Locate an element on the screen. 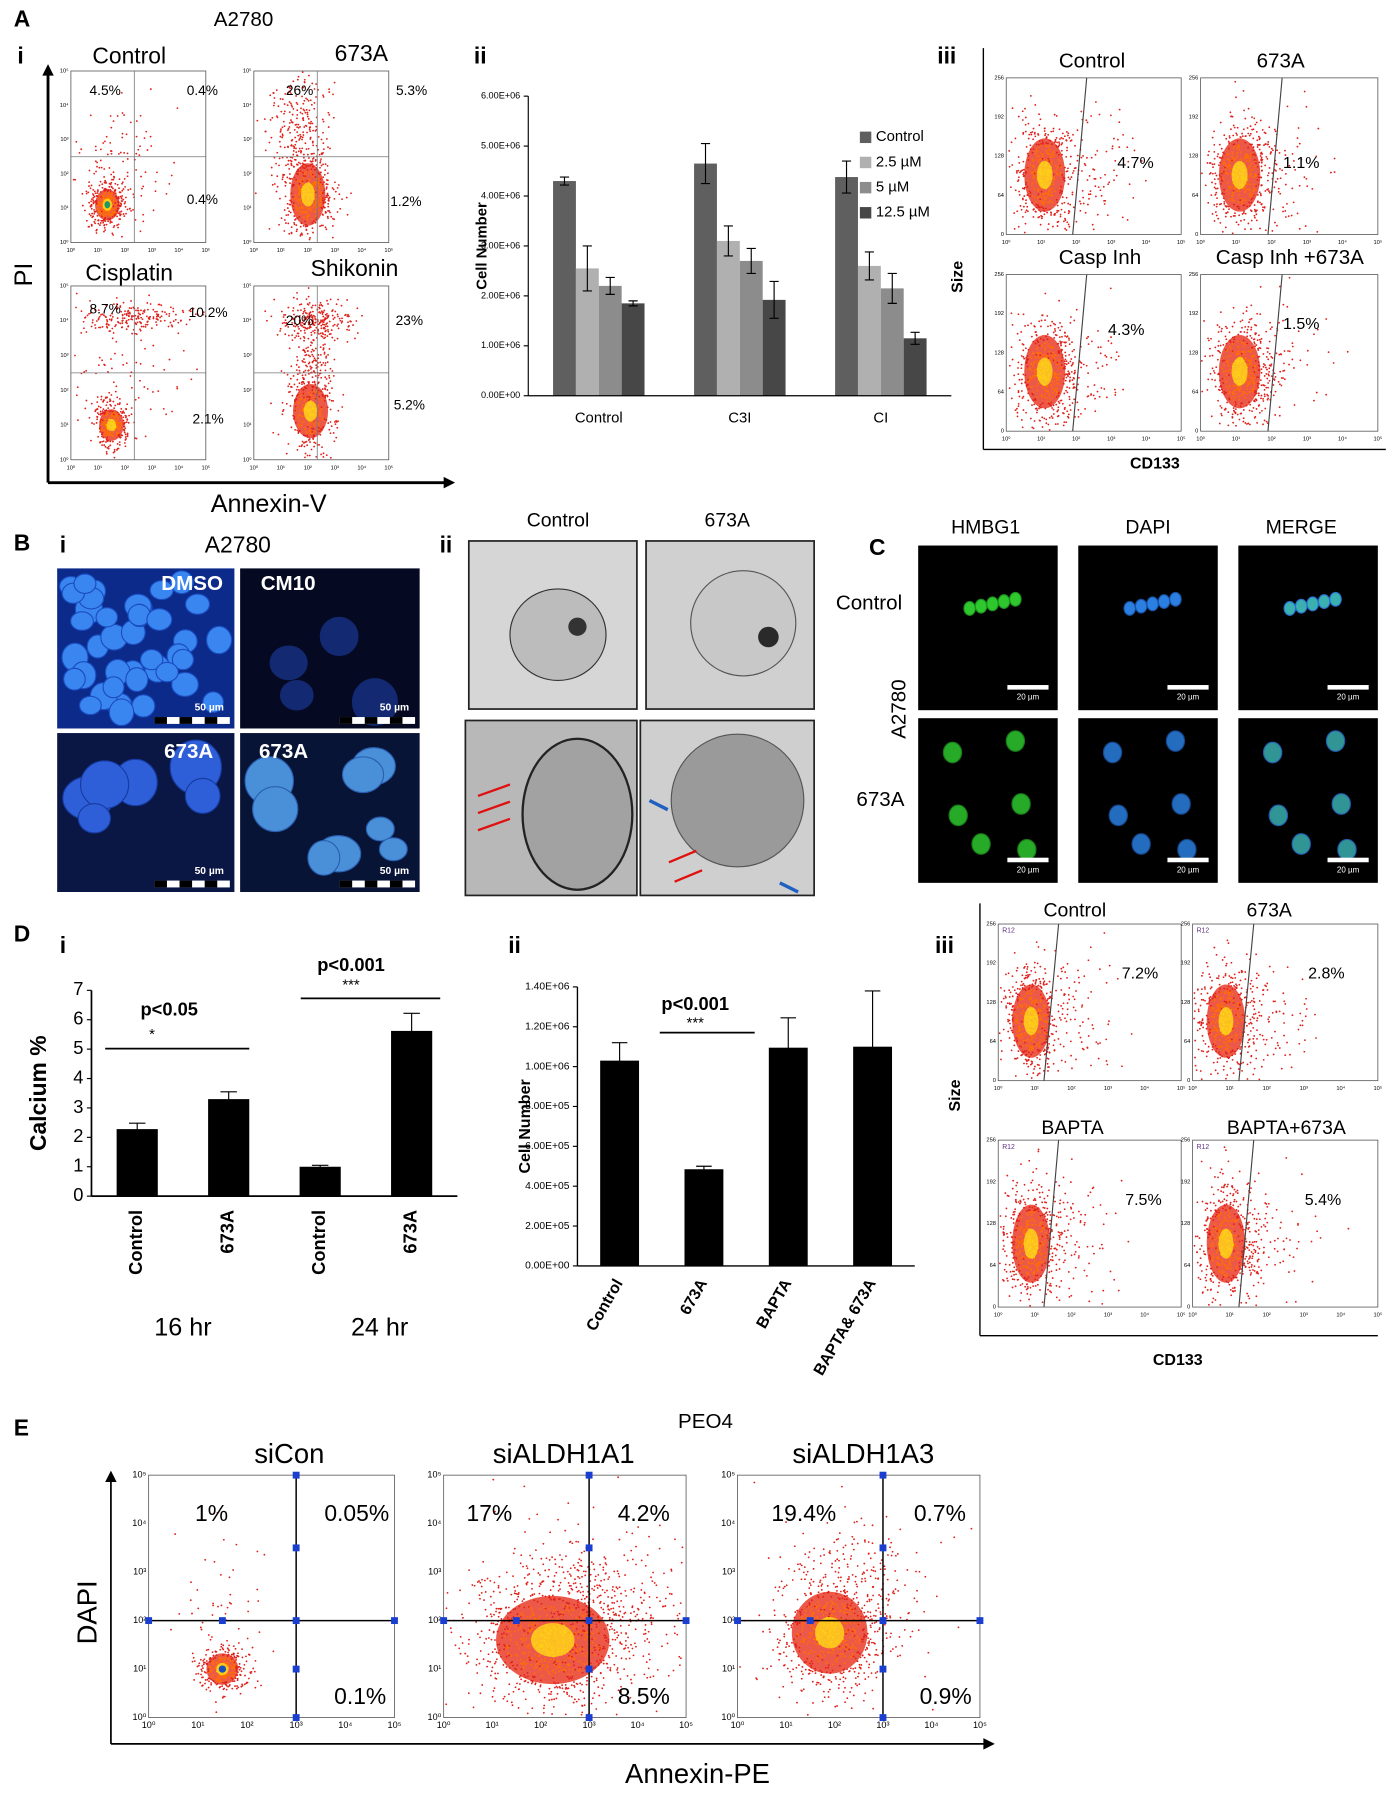  gate-percent: 1.2% is located at coordinates (405, 201).